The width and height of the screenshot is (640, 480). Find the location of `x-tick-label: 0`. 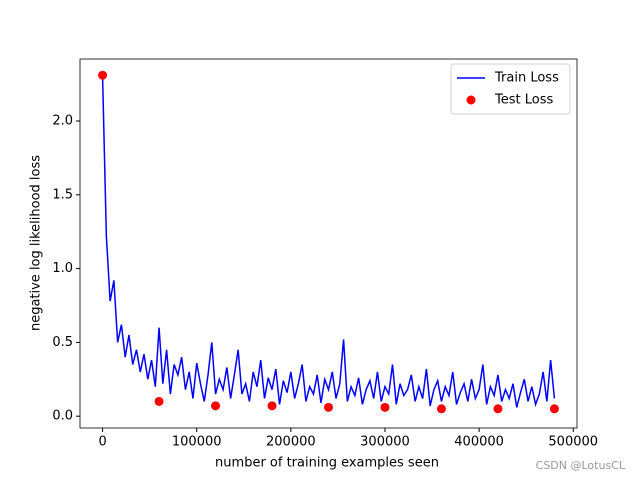

x-tick-label: 0 is located at coordinates (102, 442).